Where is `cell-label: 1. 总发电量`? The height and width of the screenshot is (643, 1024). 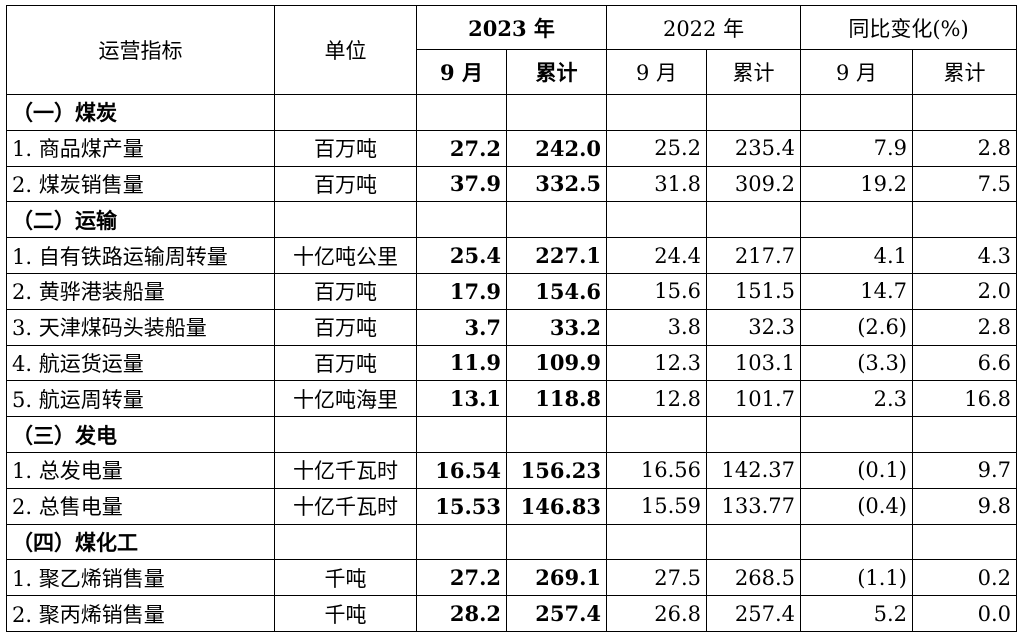 cell-label: 1. 总发电量 is located at coordinates (140, 470).